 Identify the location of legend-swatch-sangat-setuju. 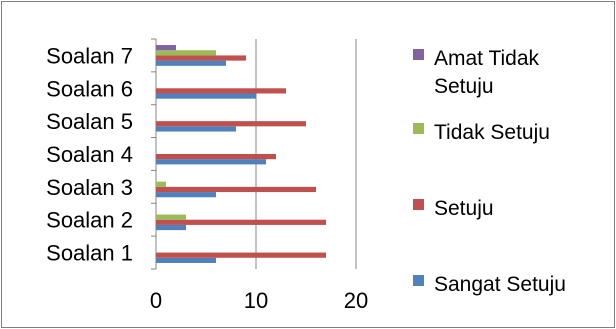
(418, 280).